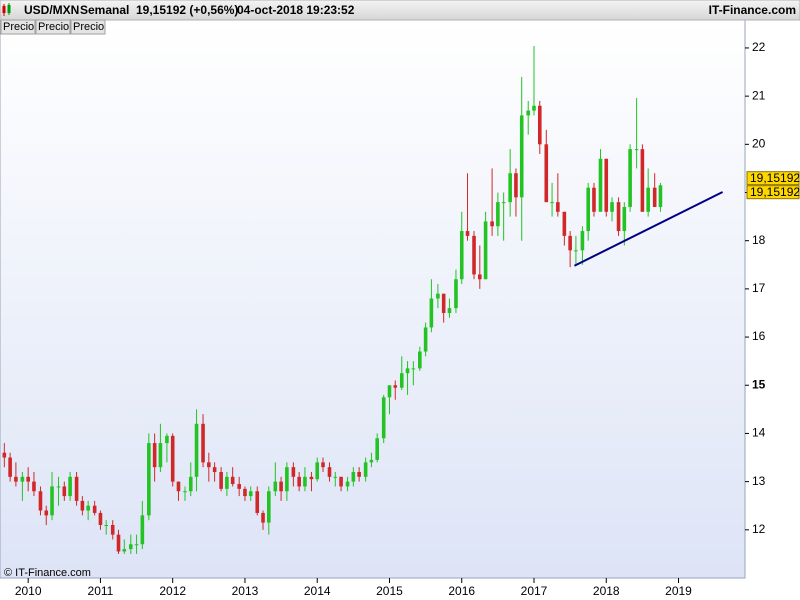 This screenshot has height=600, width=800. I want to click on quote: 19,15192 (+0,56%), so click(187, 10).